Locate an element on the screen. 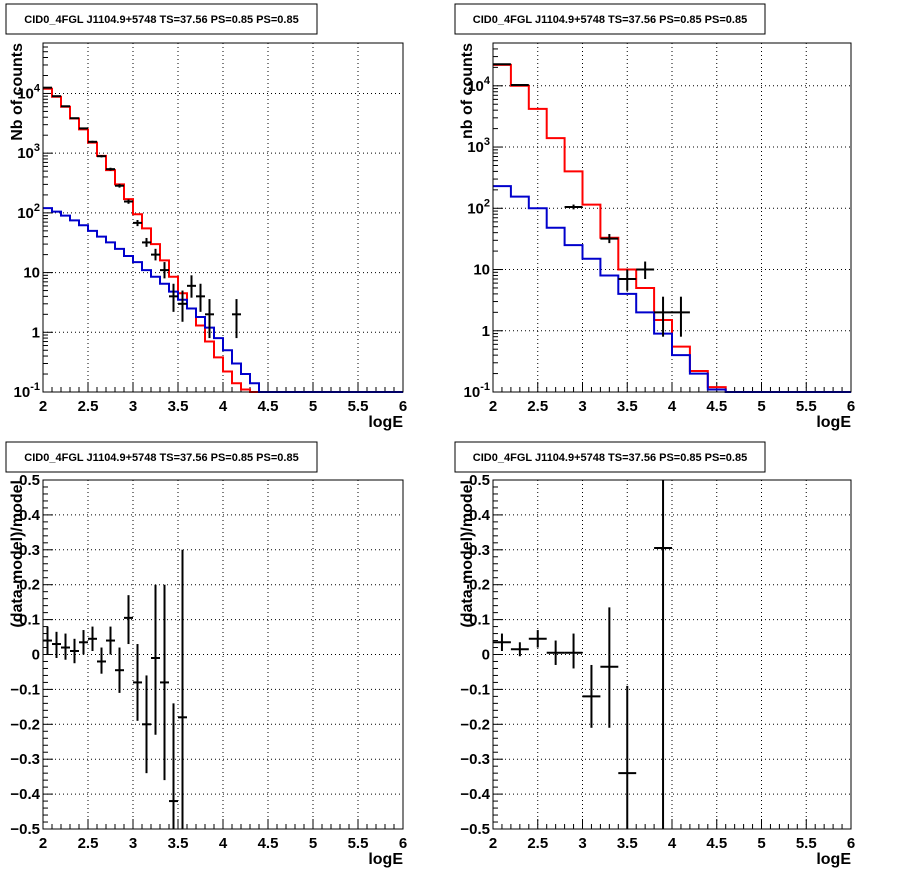  y-tick-exponent: -1 is located at coordinates (35, 387).